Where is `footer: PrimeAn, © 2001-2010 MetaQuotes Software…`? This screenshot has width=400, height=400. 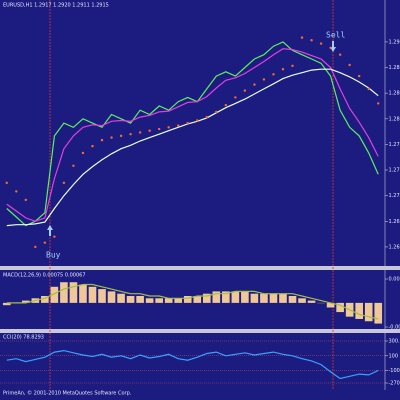 footer: PrimeAn, © 2001-2010 MetaQuotes Software… is located at coordinates (67, 393).